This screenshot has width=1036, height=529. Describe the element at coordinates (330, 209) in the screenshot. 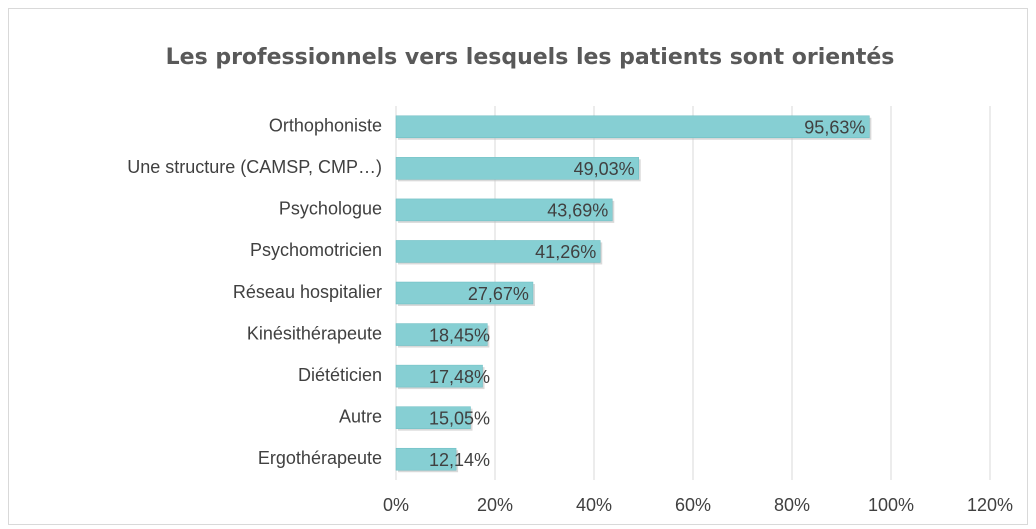

I see `y-tick-label: Psychologue` at that location.